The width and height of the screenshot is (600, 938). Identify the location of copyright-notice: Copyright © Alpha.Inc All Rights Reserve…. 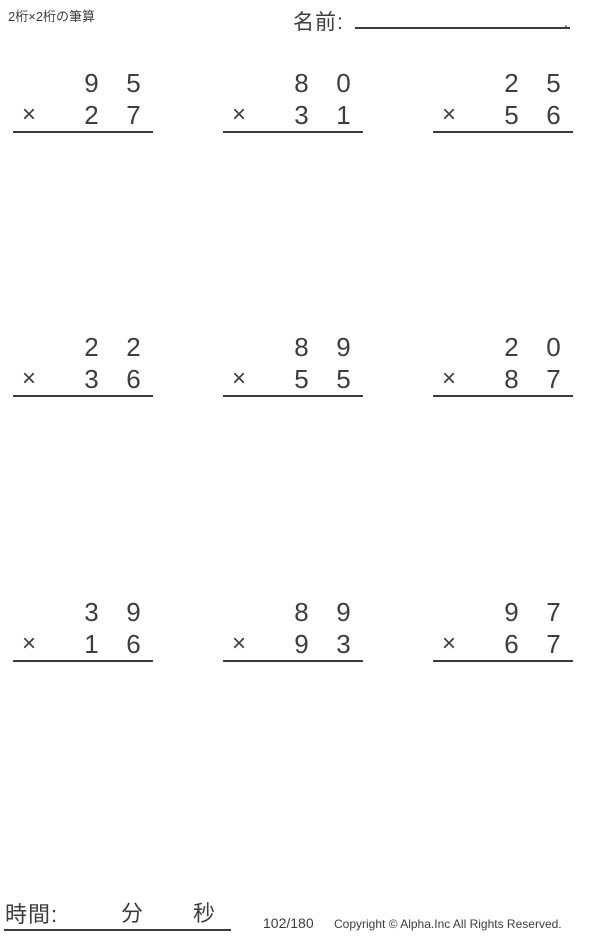
(448, 924).